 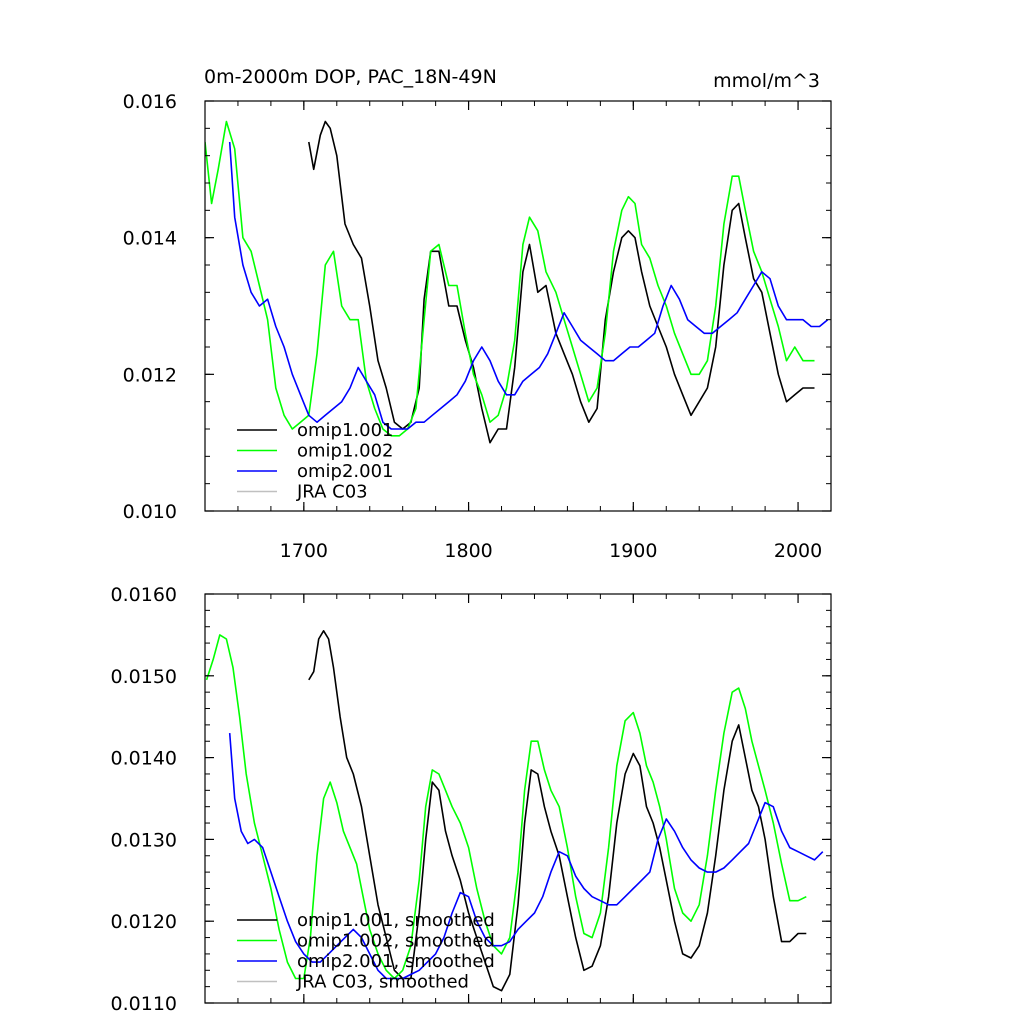 What do you see at coordinates (396, 961) in the screenshot?
I see `panel1-legend-label-2: omip2.001, smoothed` at bounding box center [396, 961].